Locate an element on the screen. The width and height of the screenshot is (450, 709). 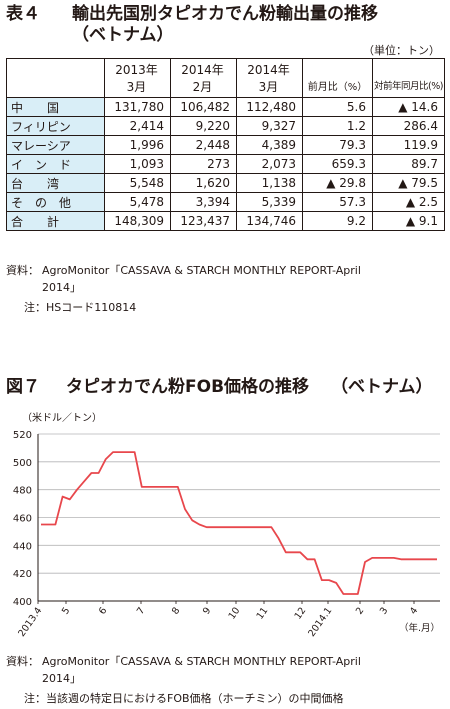
row-country: マレーシア is located at coordinates (55, 145).